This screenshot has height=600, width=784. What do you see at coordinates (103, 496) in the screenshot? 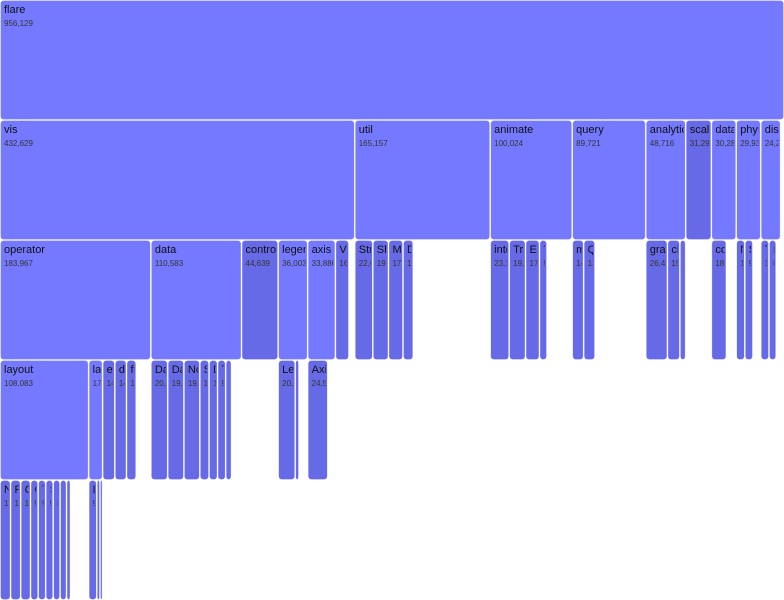
I see `node-labels: Labeler 9,956` at bounding box center [103, 496].